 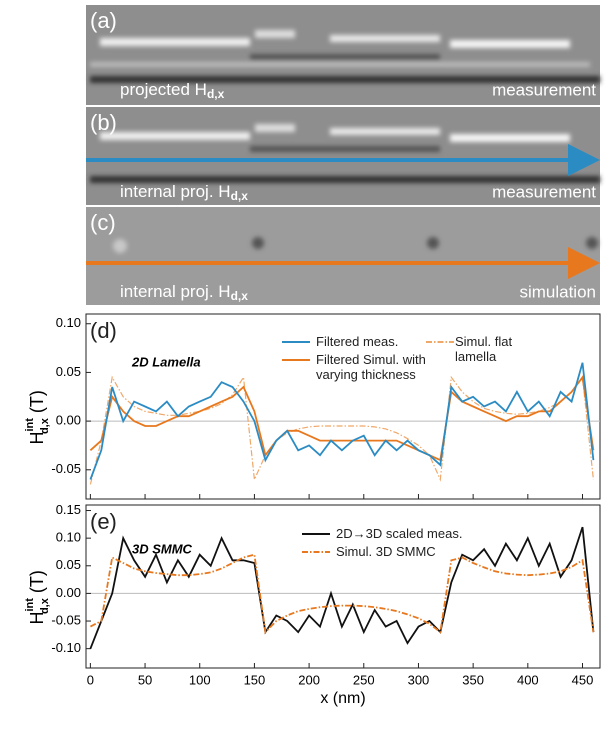 I want to click on x-axis-label: x (nm), so click(x=342, y=698).